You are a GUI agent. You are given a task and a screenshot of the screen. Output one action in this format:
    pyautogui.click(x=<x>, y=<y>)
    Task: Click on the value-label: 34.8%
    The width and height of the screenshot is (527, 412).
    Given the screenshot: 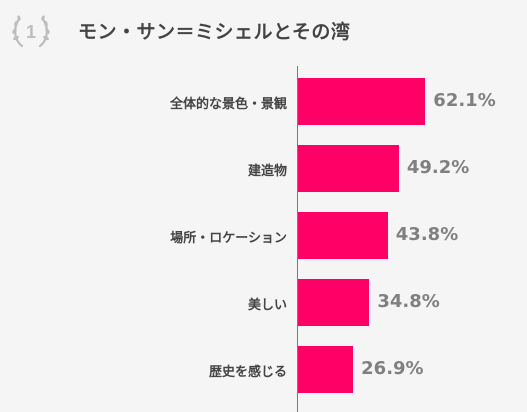 What is the action you would take?
    pyautogui.click(x=408, y=301)
    